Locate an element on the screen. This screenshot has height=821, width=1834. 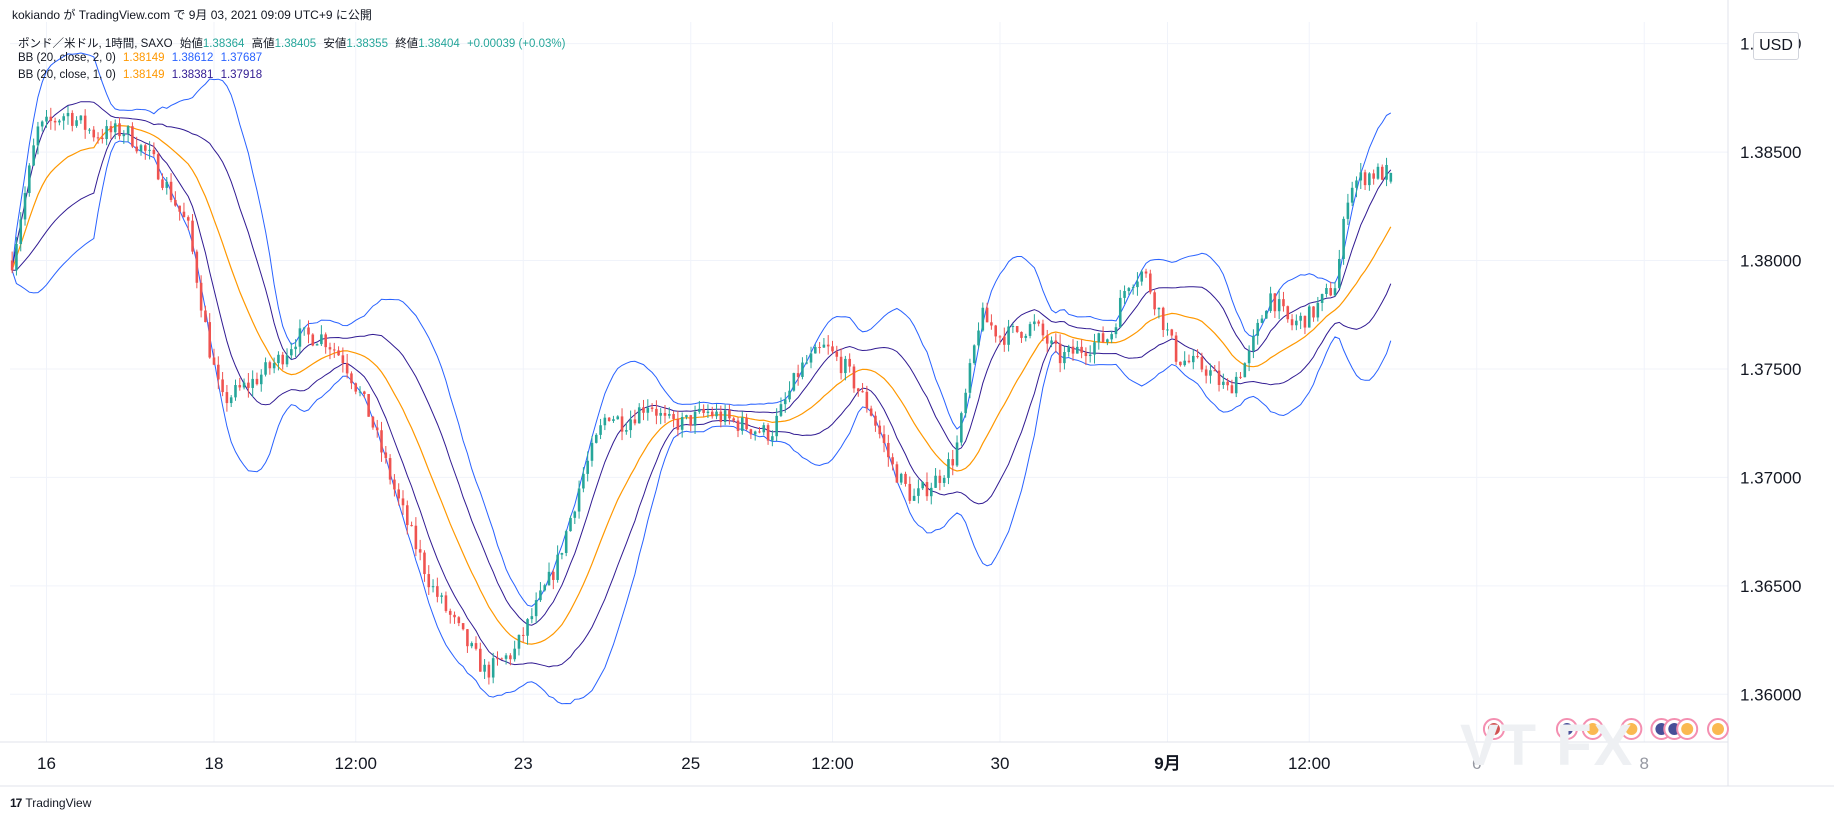
change-value: +0.00039 (+0.03%) is located at coordinates (516, 44).